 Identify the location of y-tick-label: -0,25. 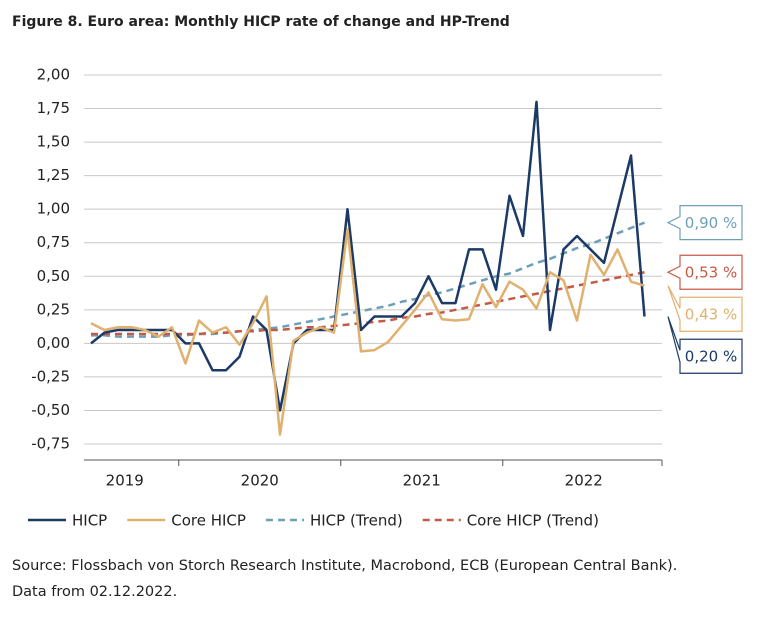
(50, 376).